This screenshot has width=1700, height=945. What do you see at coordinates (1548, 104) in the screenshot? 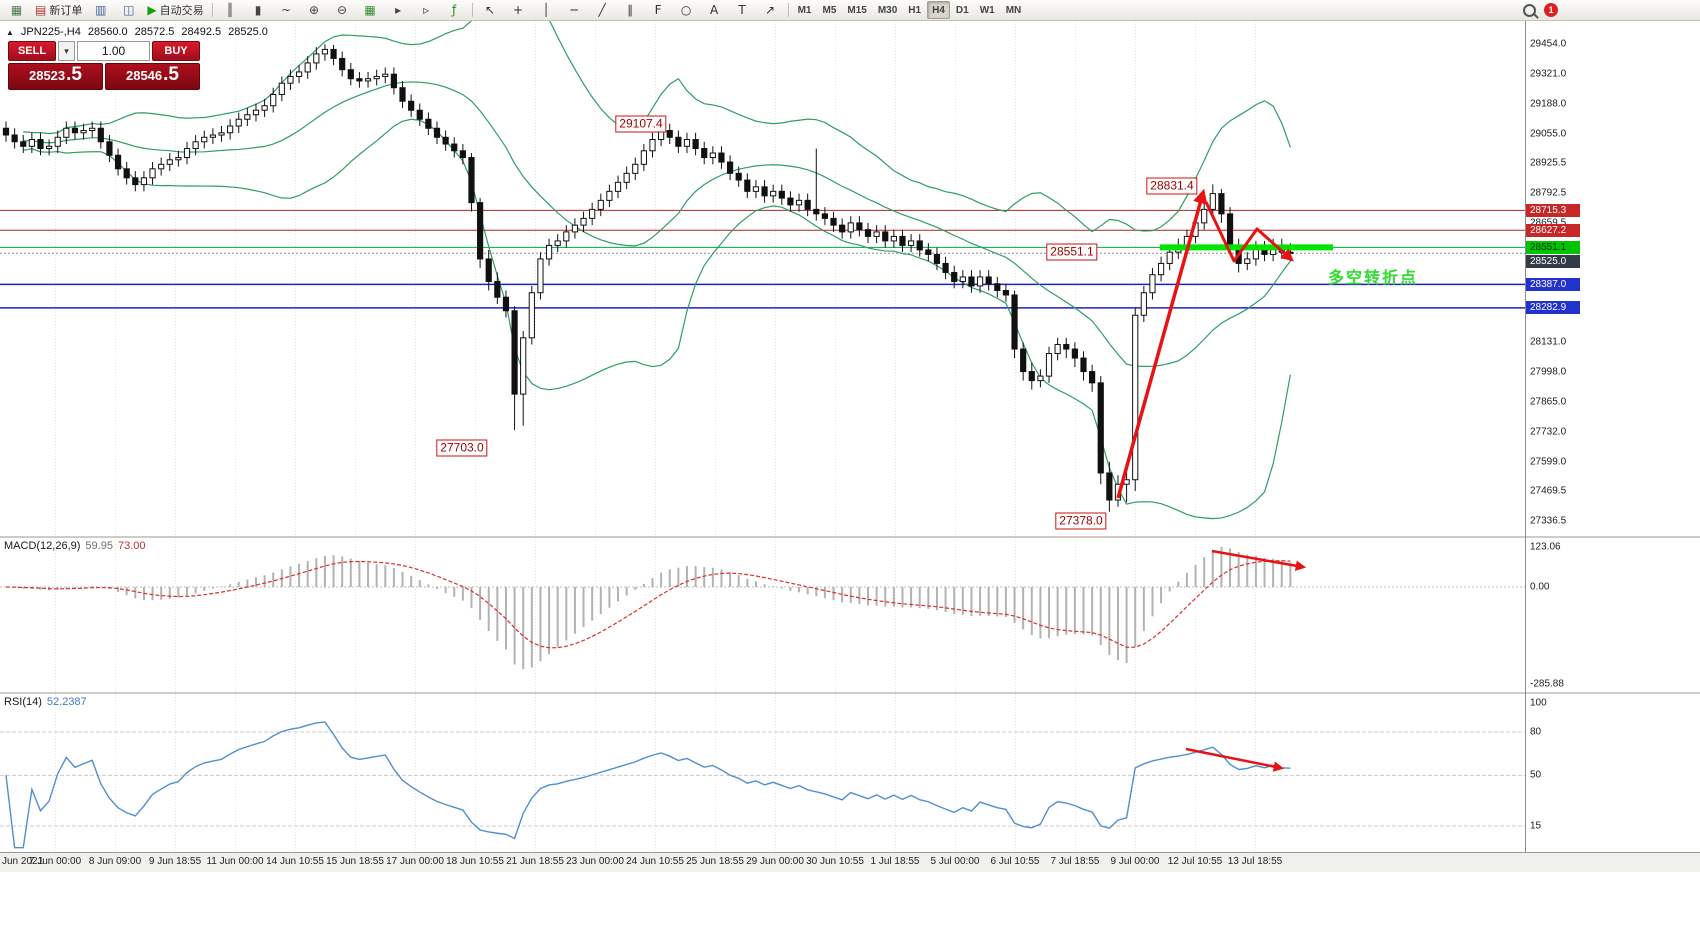
I see `price-axis-label: 29188.0` at bounding box center [1548, 104].